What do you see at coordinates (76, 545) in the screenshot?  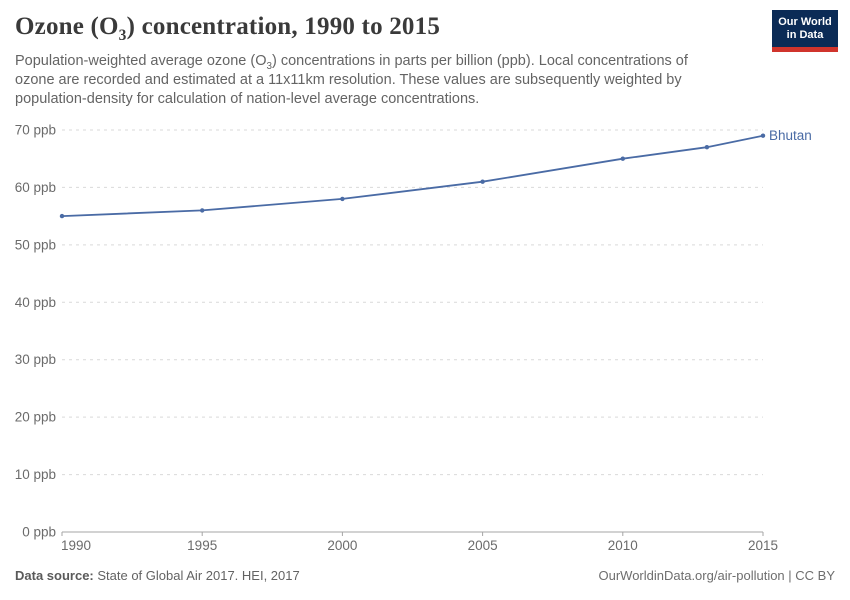 I see `x-axis-tick-label: 1990` at bounding box center [76, 545].